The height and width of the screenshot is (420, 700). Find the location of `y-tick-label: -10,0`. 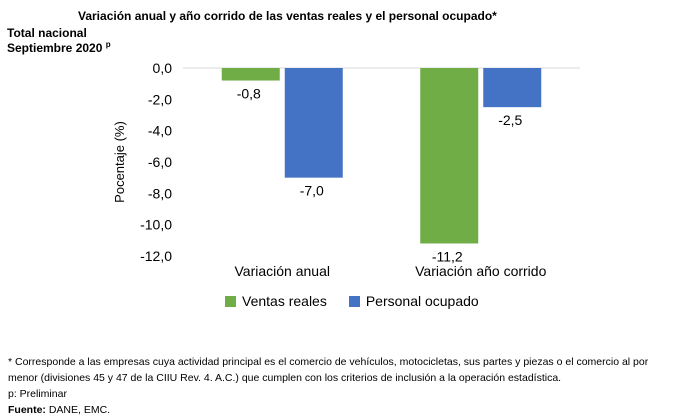

y-tick-label: -10,0 is located at coordinates (156, 225).